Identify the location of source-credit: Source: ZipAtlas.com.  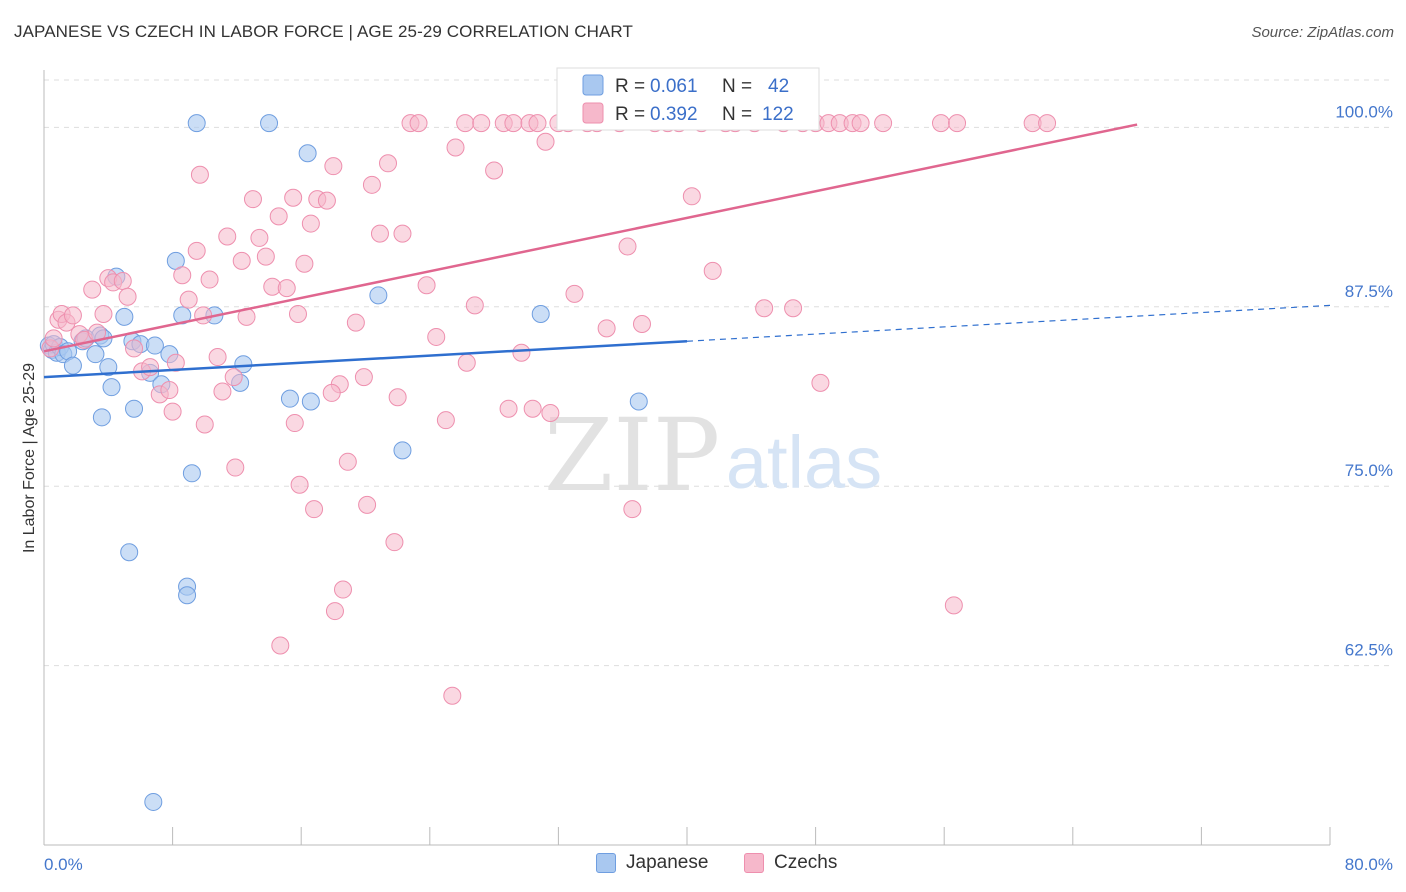
(1322, 32).